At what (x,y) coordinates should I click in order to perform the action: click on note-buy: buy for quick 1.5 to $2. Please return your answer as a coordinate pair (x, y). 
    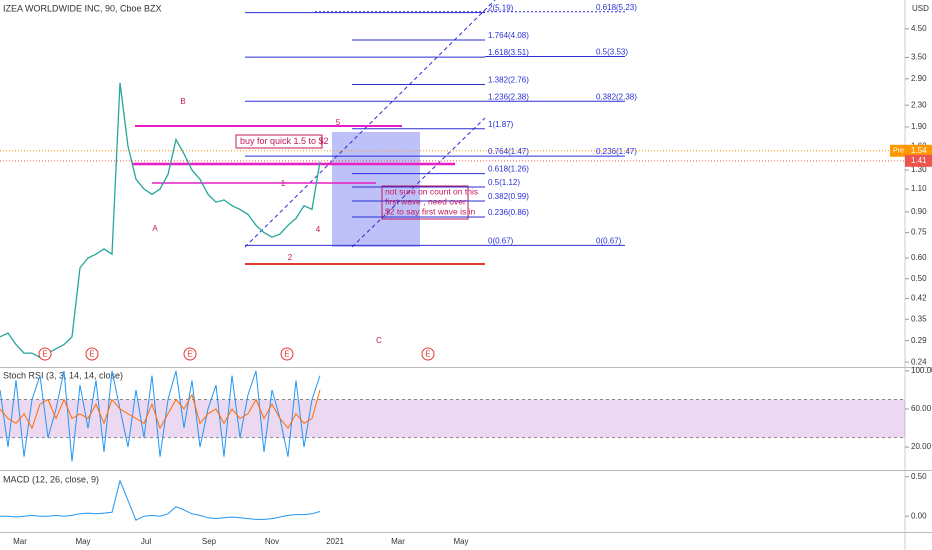
    Looking at the image, I should click on (284, 141).